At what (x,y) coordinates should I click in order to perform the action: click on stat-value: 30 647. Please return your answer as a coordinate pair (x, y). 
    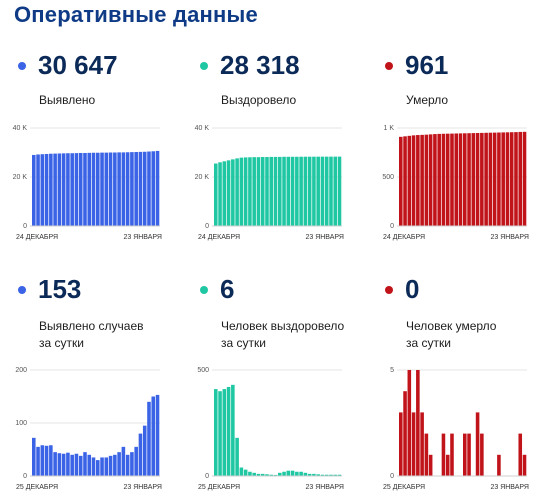
    Looking at the image, I should click on (78, 65).